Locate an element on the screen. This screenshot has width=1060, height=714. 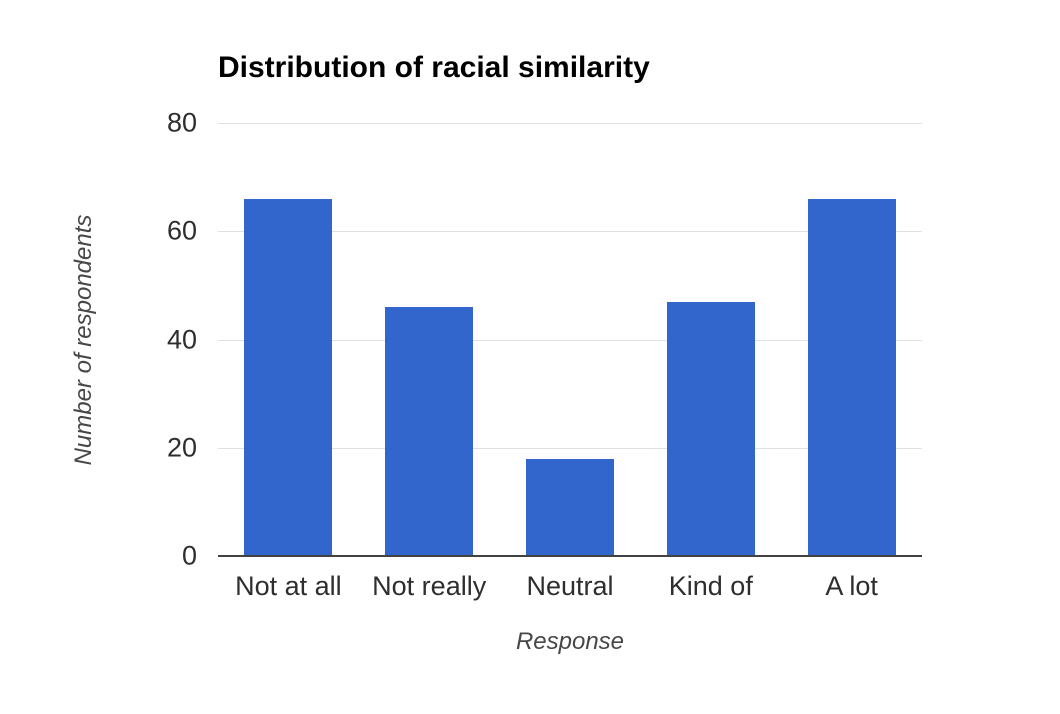
y-axis-ticks: 0 20 40 60 80 is located at coordinates (98, 339).